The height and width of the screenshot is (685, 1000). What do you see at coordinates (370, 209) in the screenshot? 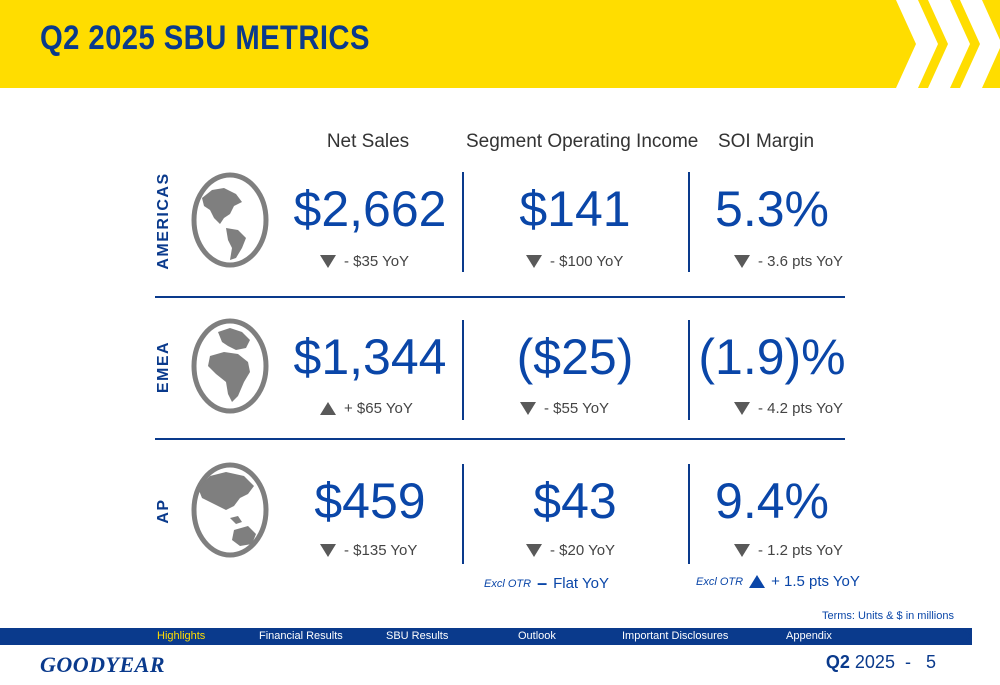
I see `americas-net-sales: $2,662` at bounding box center [370, 209].